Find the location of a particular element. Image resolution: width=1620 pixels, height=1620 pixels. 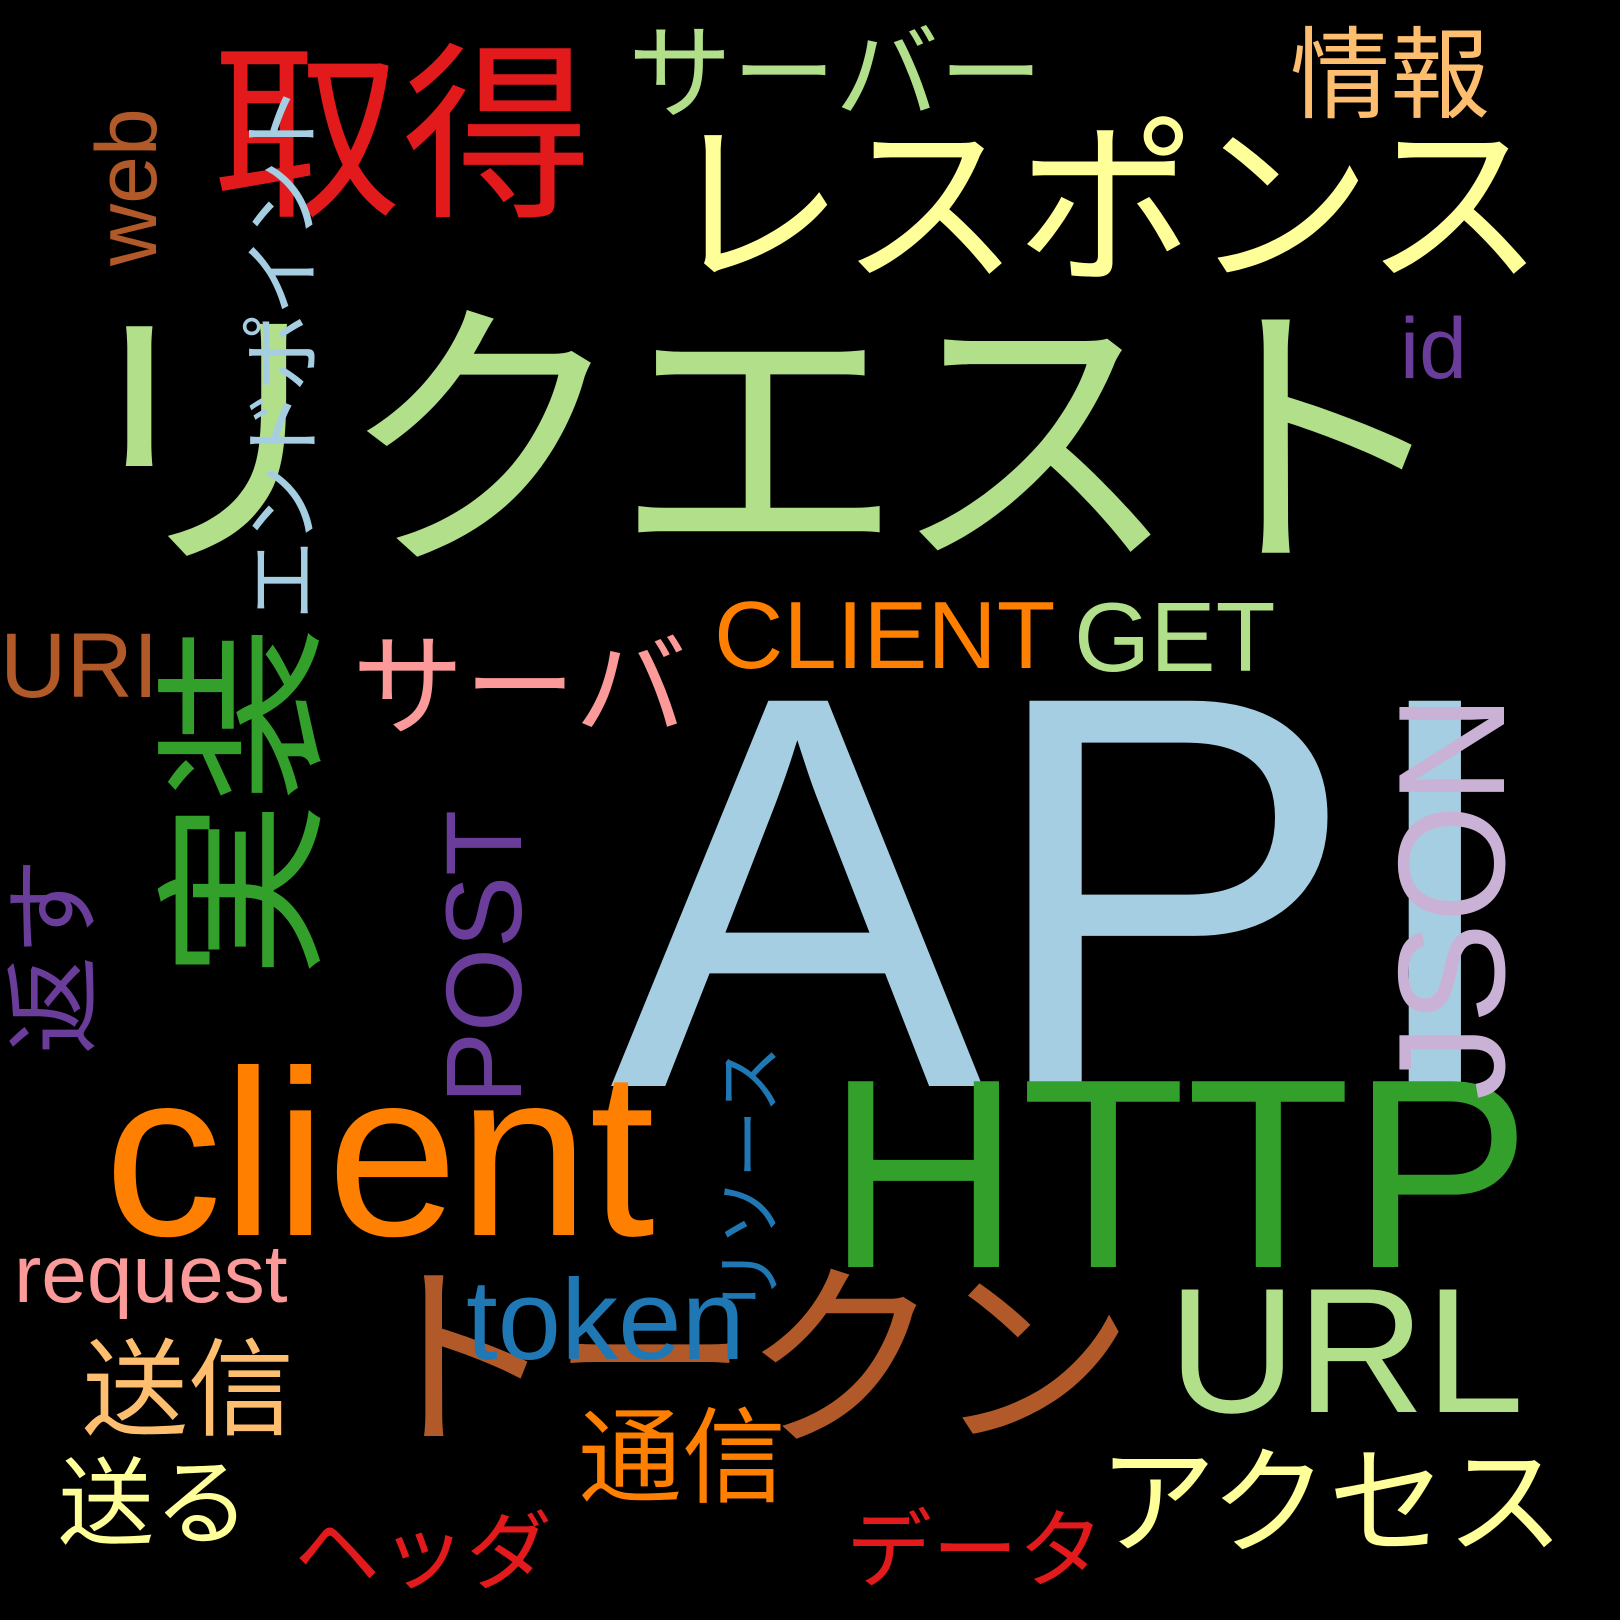

word-http: HTTP is located at coordinates (1178, 1174).